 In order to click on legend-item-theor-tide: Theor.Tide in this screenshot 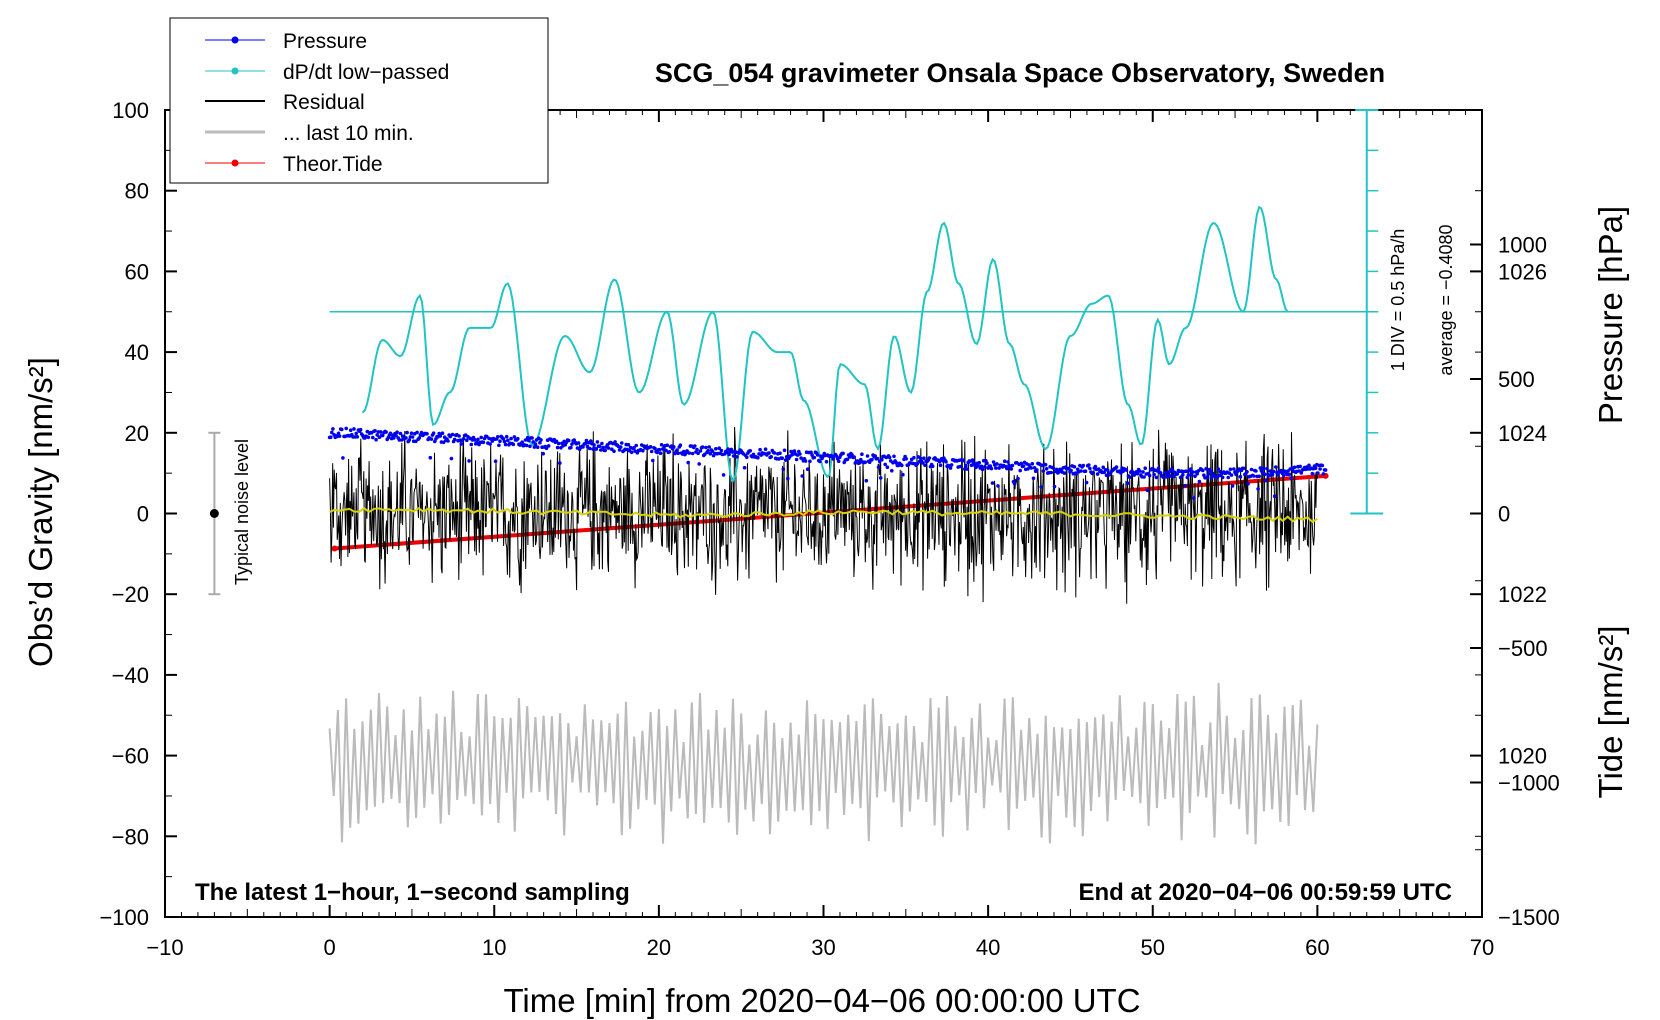, I will do `click(294, 164)`.